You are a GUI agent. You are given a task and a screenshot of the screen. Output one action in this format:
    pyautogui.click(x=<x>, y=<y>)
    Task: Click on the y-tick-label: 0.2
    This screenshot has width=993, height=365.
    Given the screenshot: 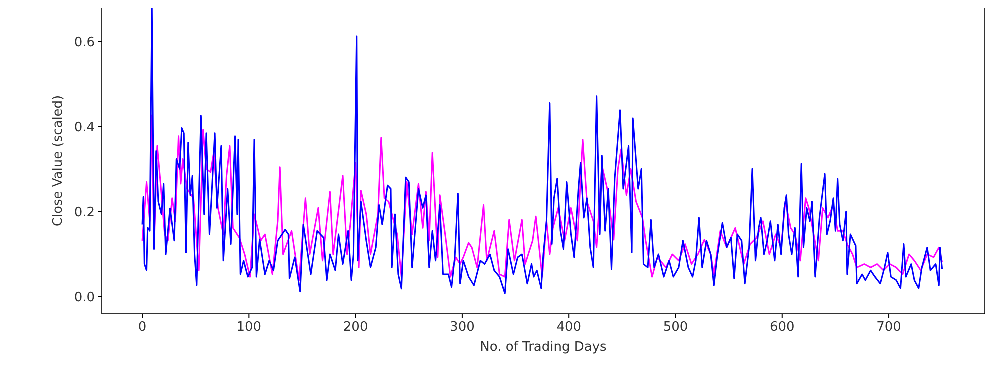 What is the action you would take?
    pyautogui.click(x=84, y=213)
    